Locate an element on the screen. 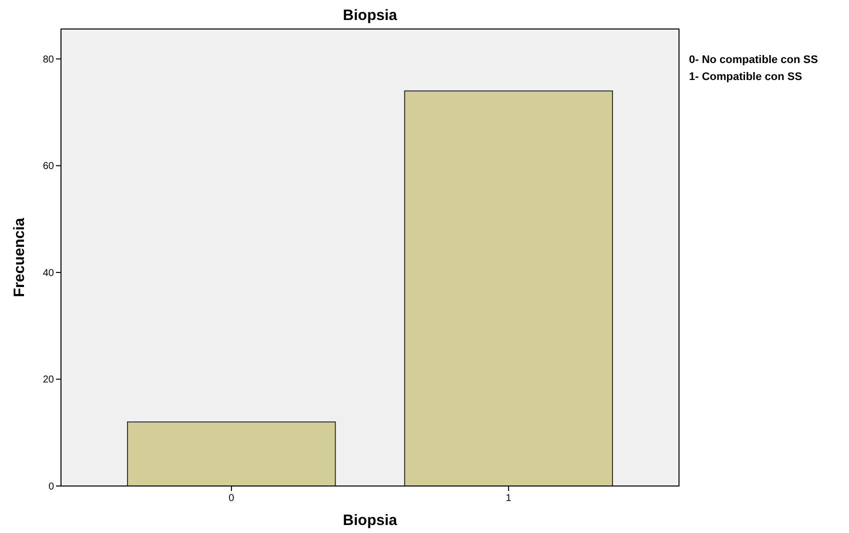 Image resolution: width=849 pixels, height=533 pixels. y-tick-label: 80 is located at coordinates (48, 60).